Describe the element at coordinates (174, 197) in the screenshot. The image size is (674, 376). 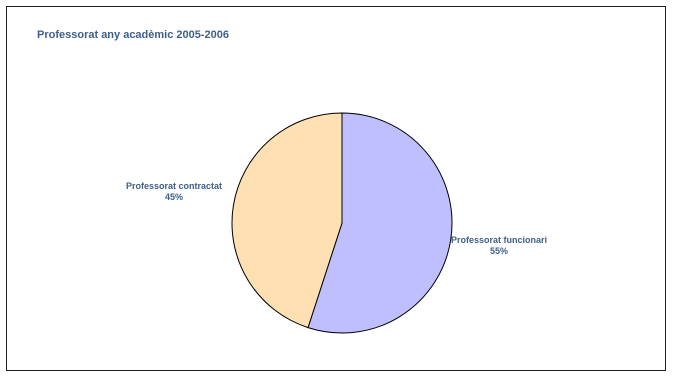
I see `slice-label-percent: 45%` at that location.